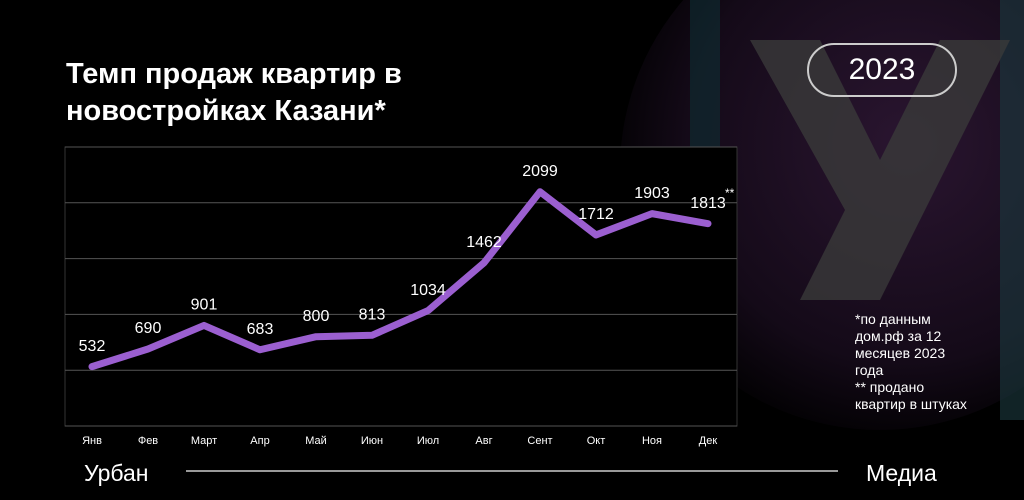  What do you see at coordinates (539, 441) in the screenshot?
I see `x-tick-label: Сент` at bounding box center [539, 441].